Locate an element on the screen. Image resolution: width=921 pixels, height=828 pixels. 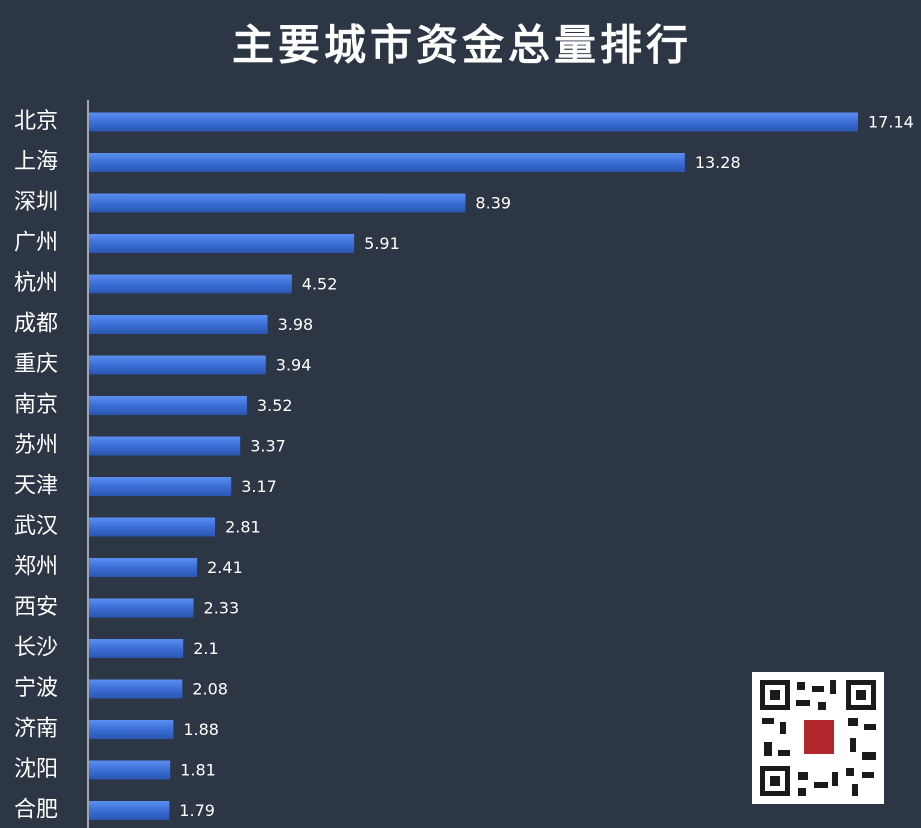
y-tick-label: 西安 is located at coordinates (36, 607).